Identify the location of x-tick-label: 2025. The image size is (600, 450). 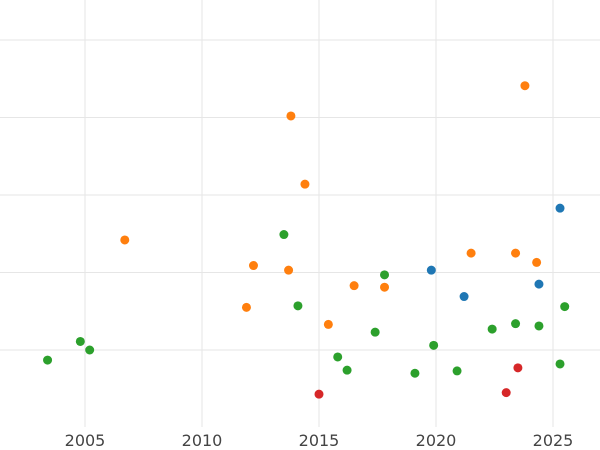
(553, 440).